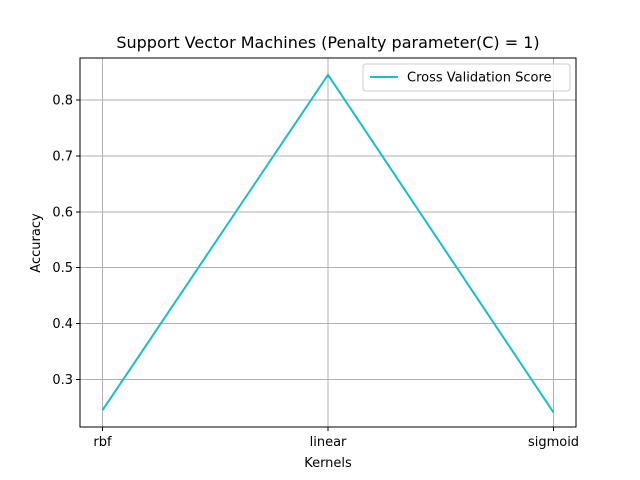 This screenshot has width=640, height=480. Describe the element at coordinates (62, 100) in the screenshot. I see `y-tick-label: 0.8` at that location.